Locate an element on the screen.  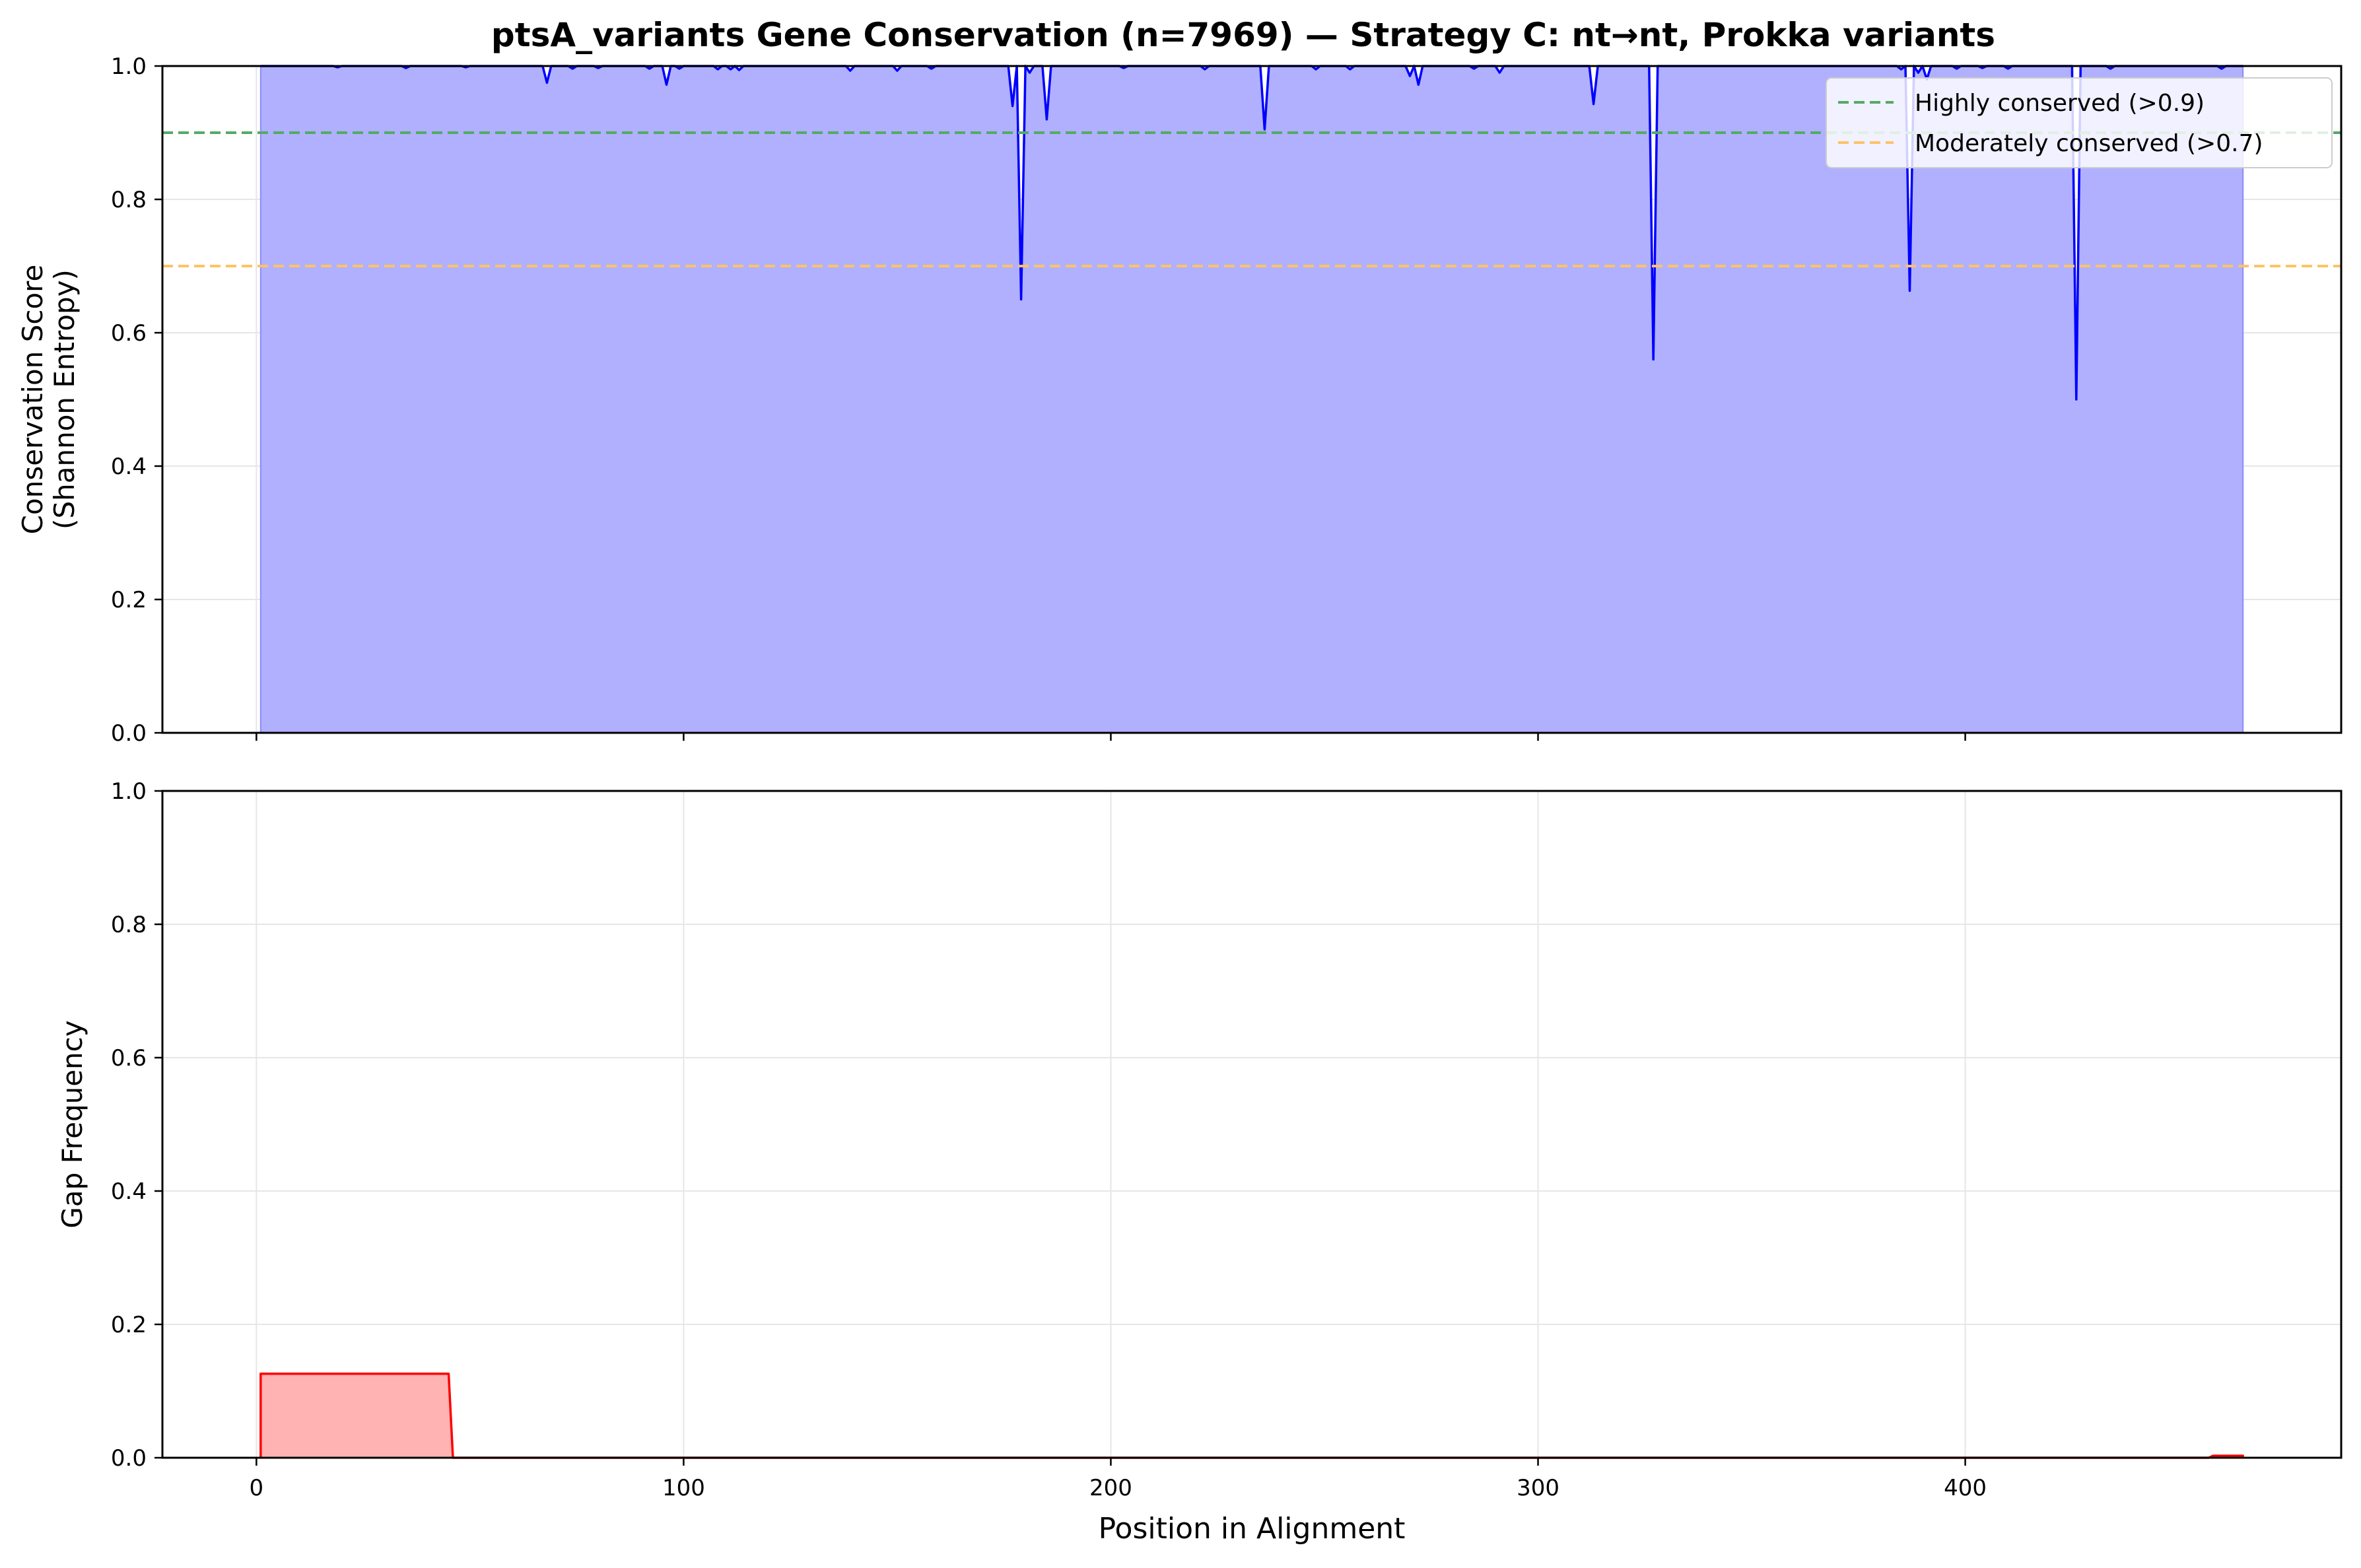
legend-high-label: Highly conserved (>0.9) is located at coordinates (2060, 103).